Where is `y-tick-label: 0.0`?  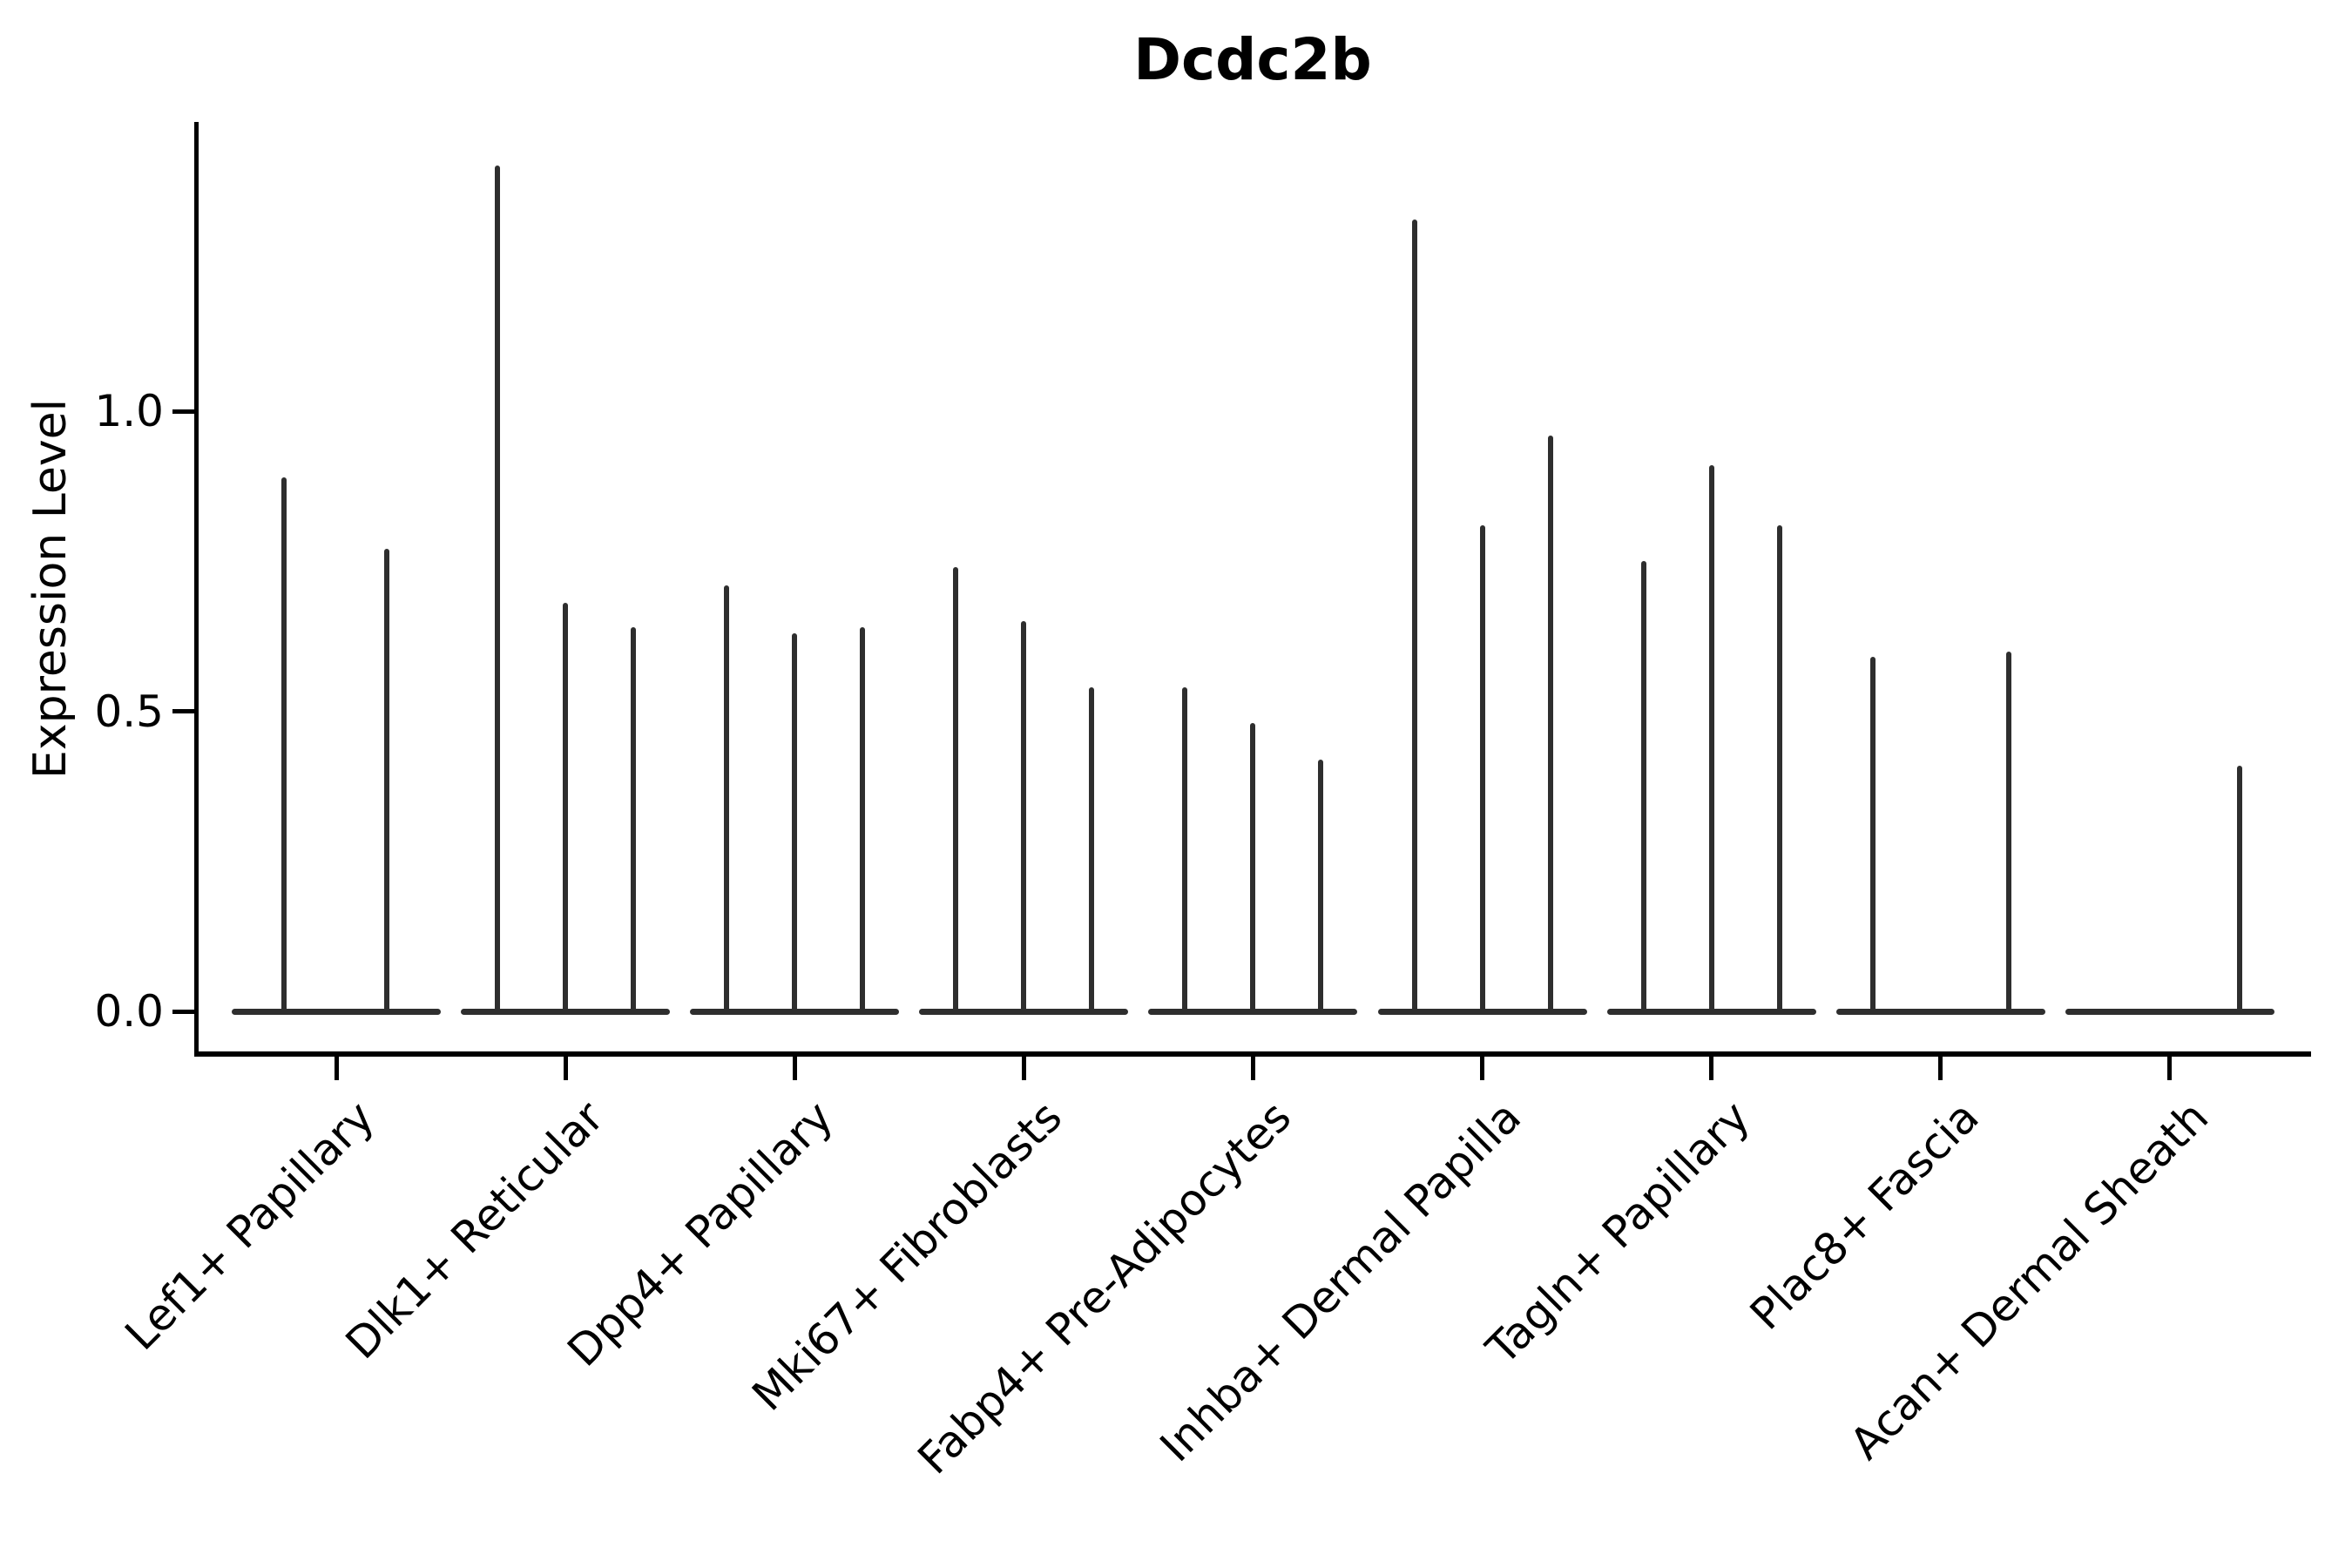
y-tick-label: 0.0 is located at coordinates (129, 1012).